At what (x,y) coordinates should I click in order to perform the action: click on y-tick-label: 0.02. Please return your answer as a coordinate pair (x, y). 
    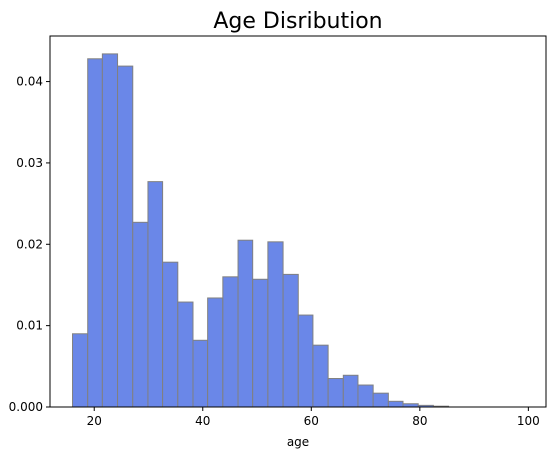
    Looking at the image, I should click on (29, 244).